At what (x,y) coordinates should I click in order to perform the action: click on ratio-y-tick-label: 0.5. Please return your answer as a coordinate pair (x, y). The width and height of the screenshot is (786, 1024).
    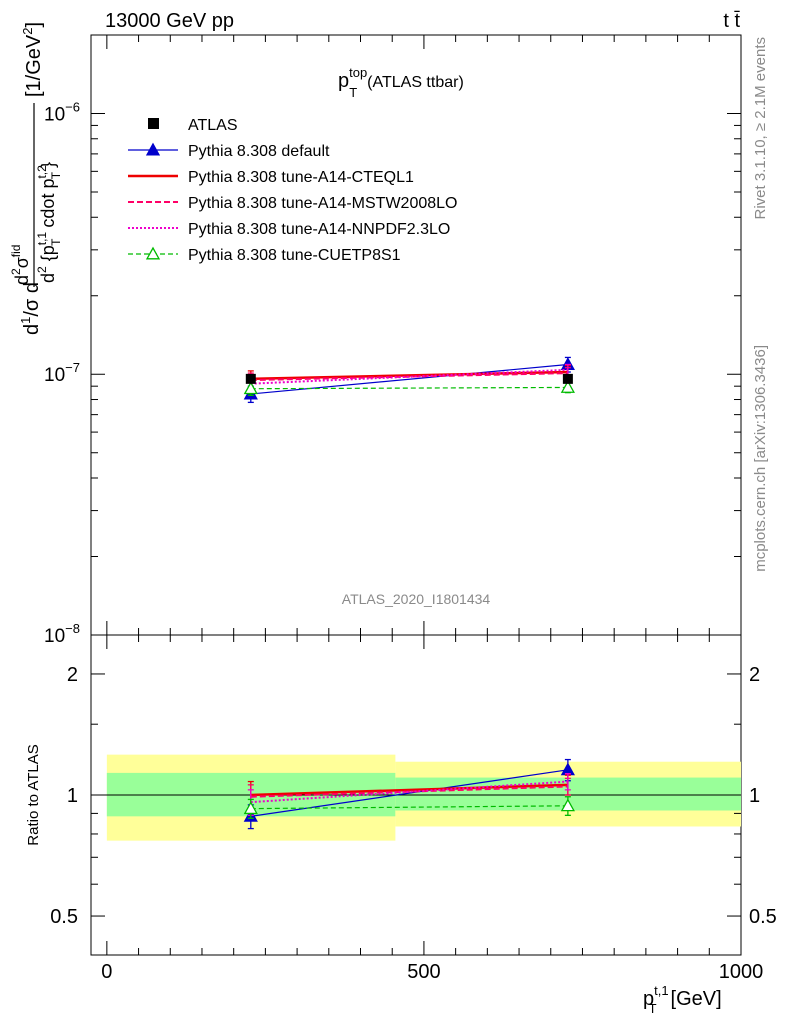
    Looking at the image, I should click on (64, 917).